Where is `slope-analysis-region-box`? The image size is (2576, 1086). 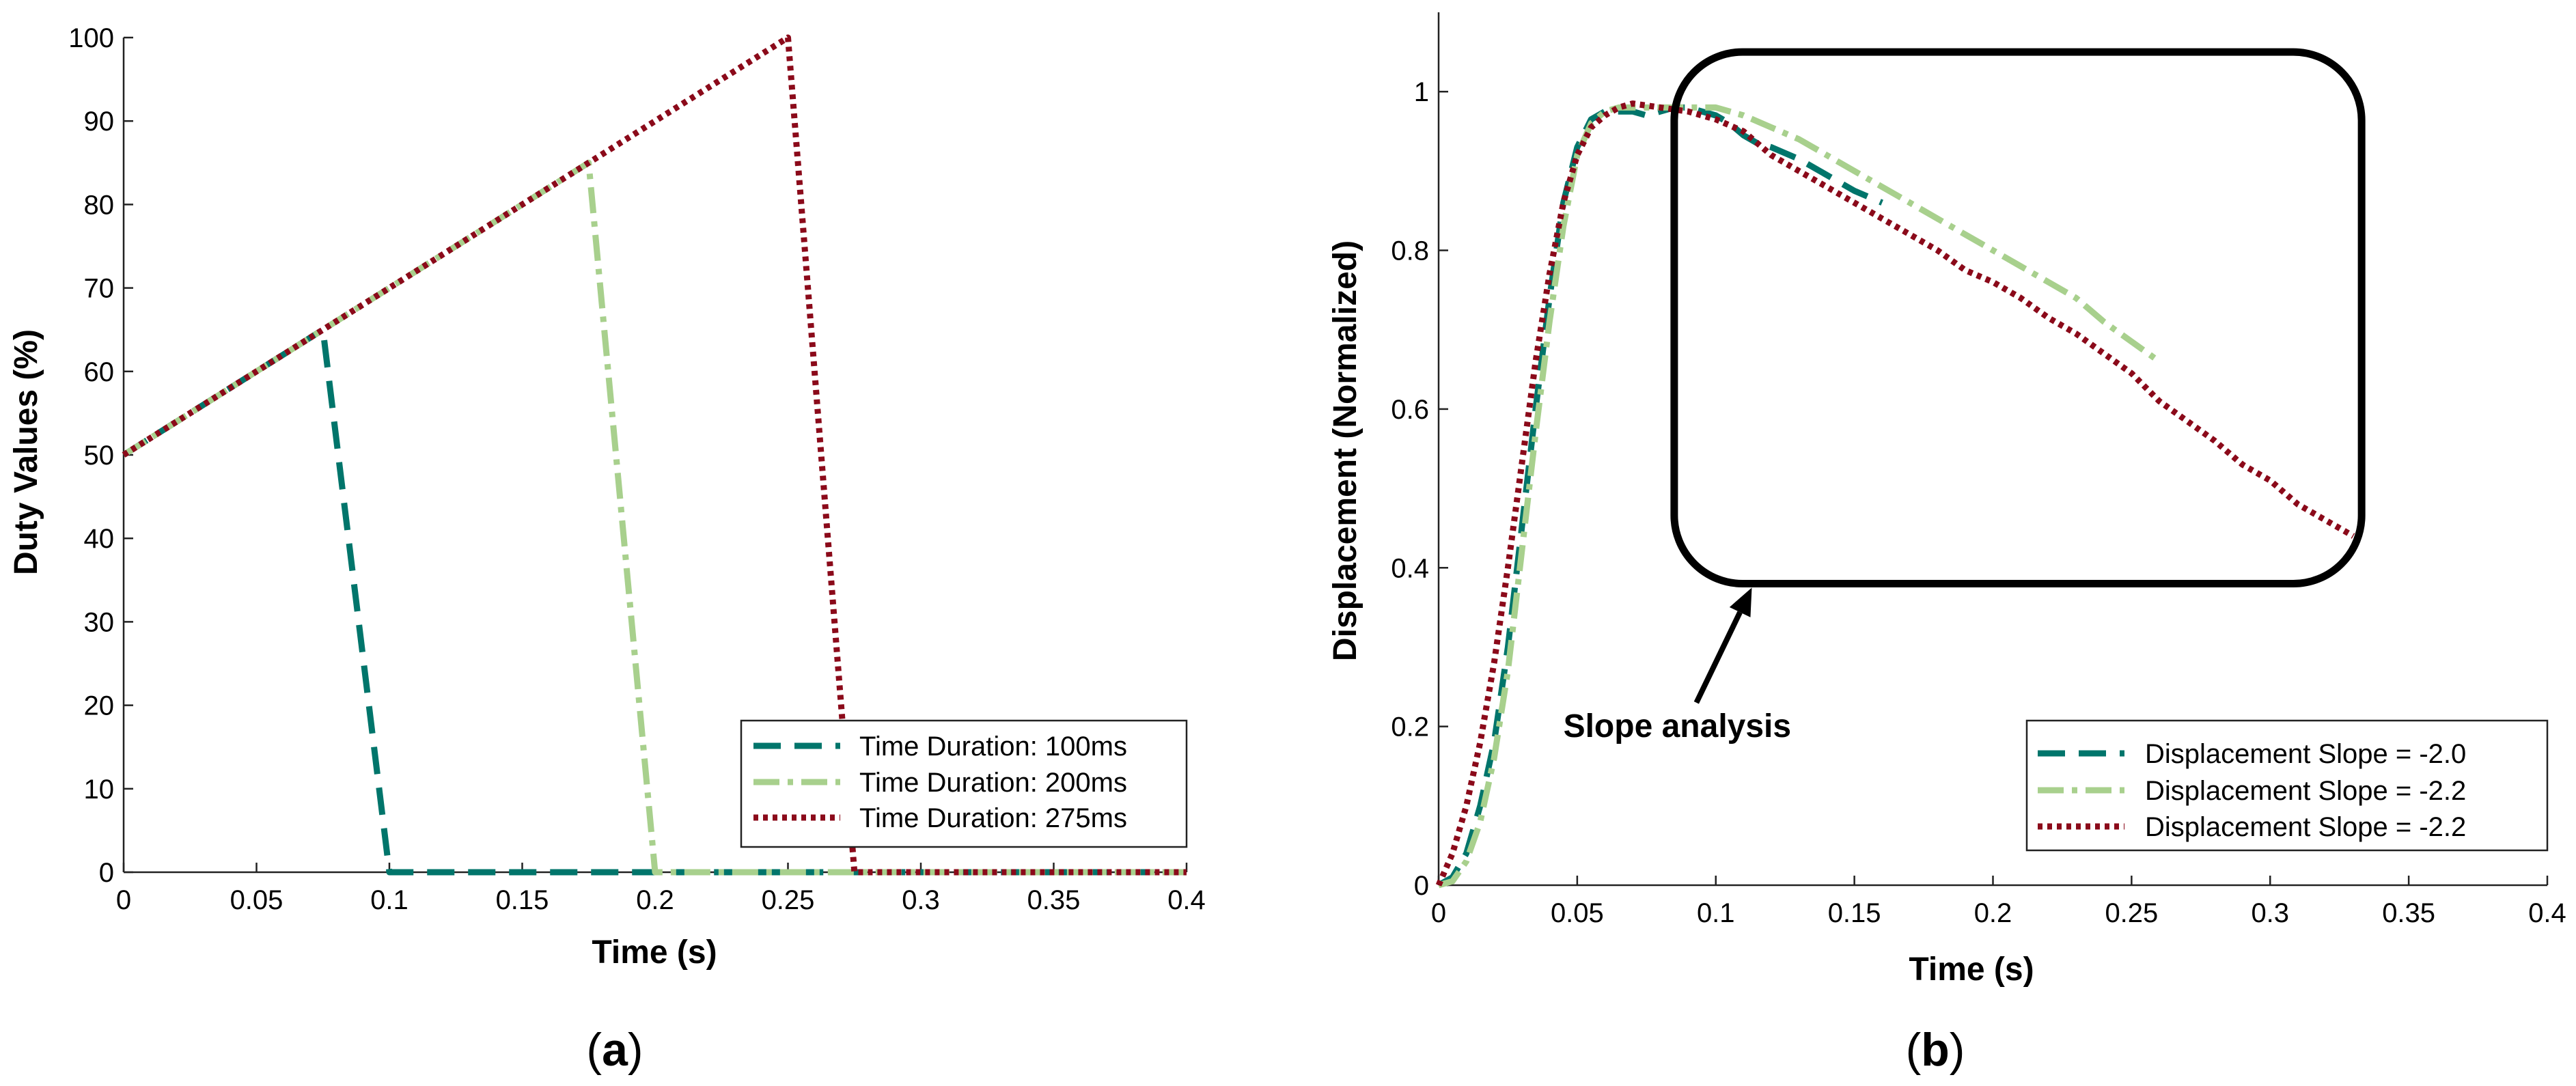
slope-analysis-region-box is located at coordinates (2018, 318).